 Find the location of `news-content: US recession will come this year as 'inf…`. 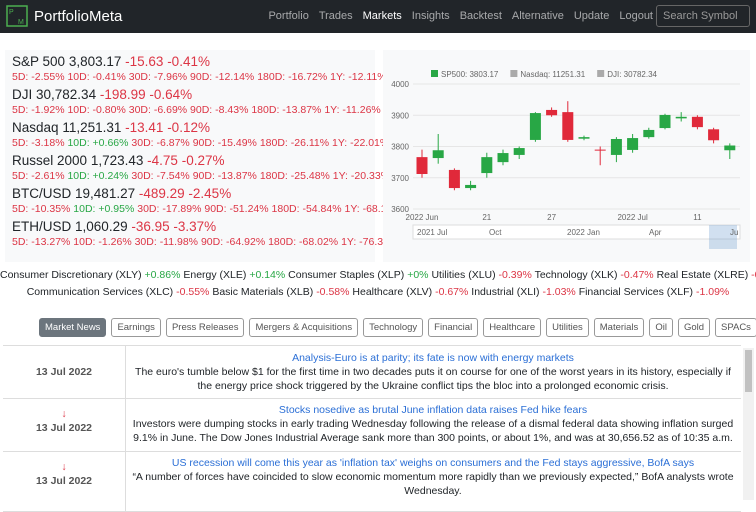

news-content: US recession will come this year as 'inf… is located at coordinates (433, 477).